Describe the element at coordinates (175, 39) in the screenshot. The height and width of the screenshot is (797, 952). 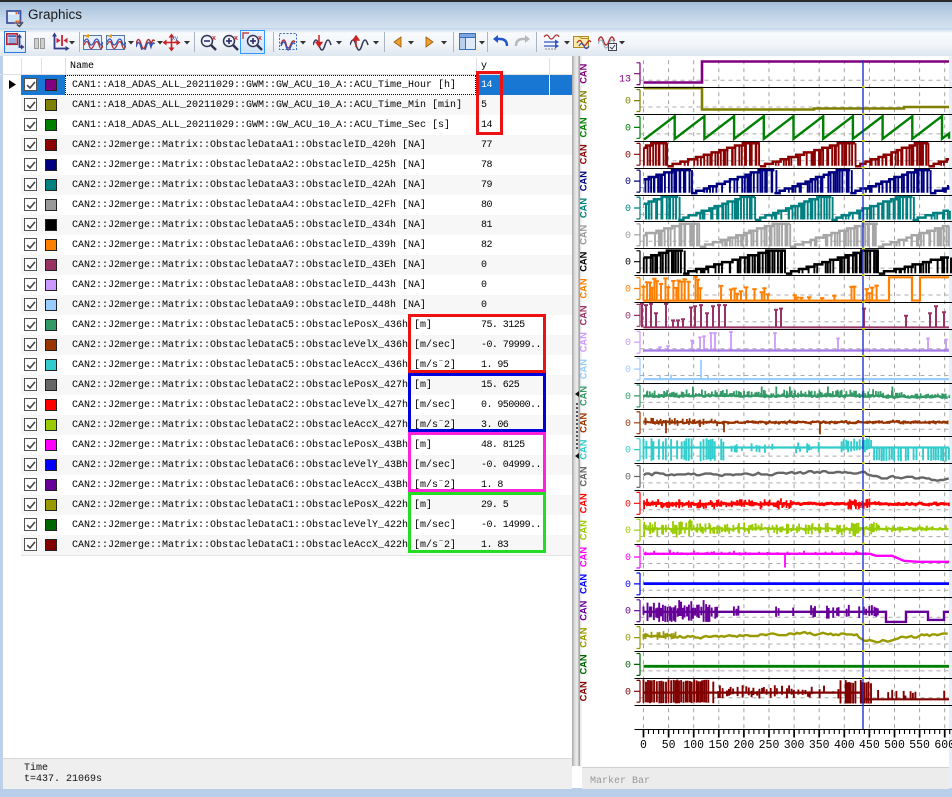
I see `svg-text: xy` at that location.